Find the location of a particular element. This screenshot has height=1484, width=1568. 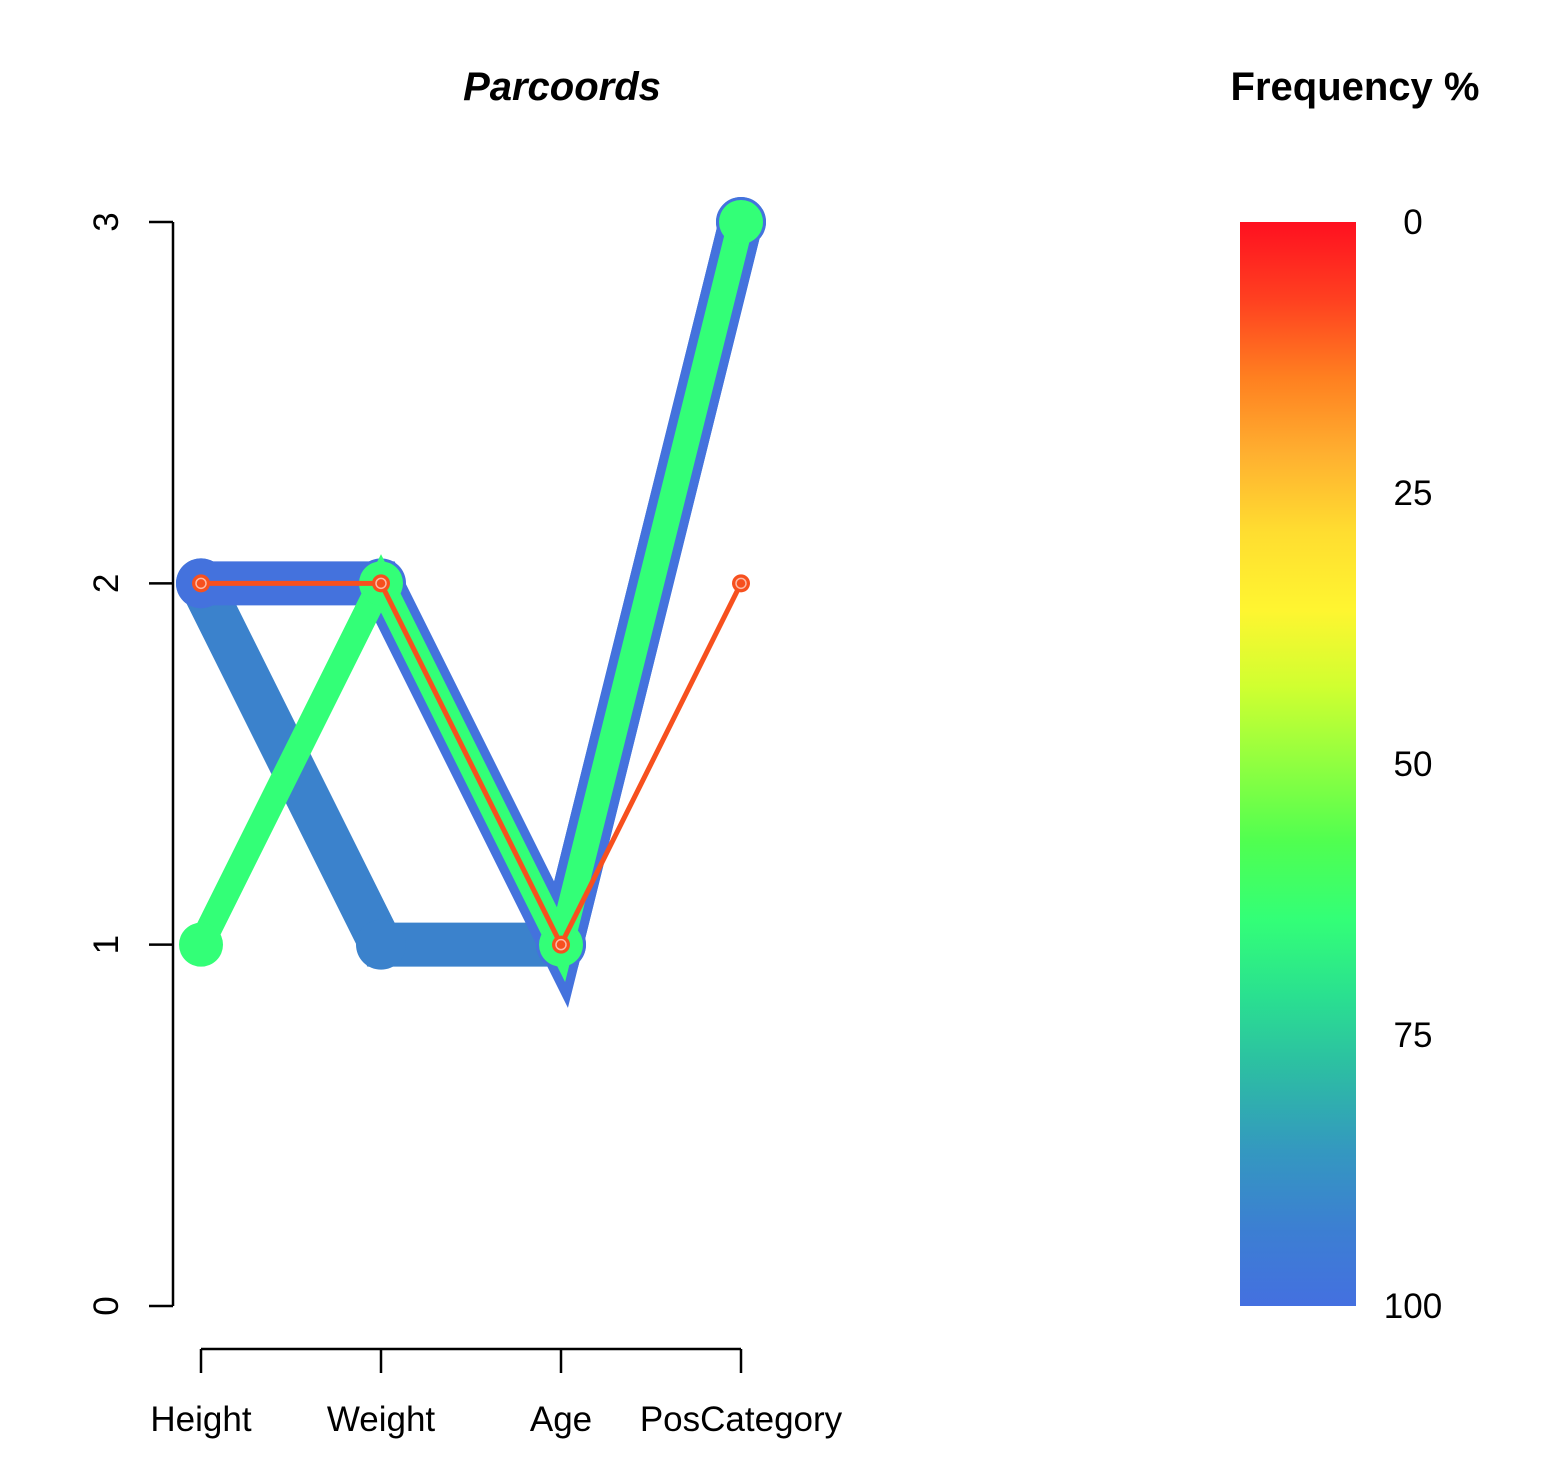

x-axis: Height Weight Age PosCategory is located at coordinates (496, 1393).